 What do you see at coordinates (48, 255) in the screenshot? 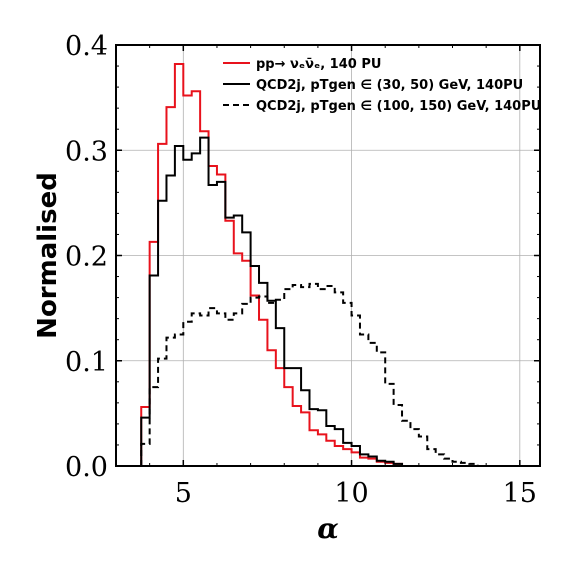
I see `y-axis-label: Normalised` at bounding box center [48, 255].